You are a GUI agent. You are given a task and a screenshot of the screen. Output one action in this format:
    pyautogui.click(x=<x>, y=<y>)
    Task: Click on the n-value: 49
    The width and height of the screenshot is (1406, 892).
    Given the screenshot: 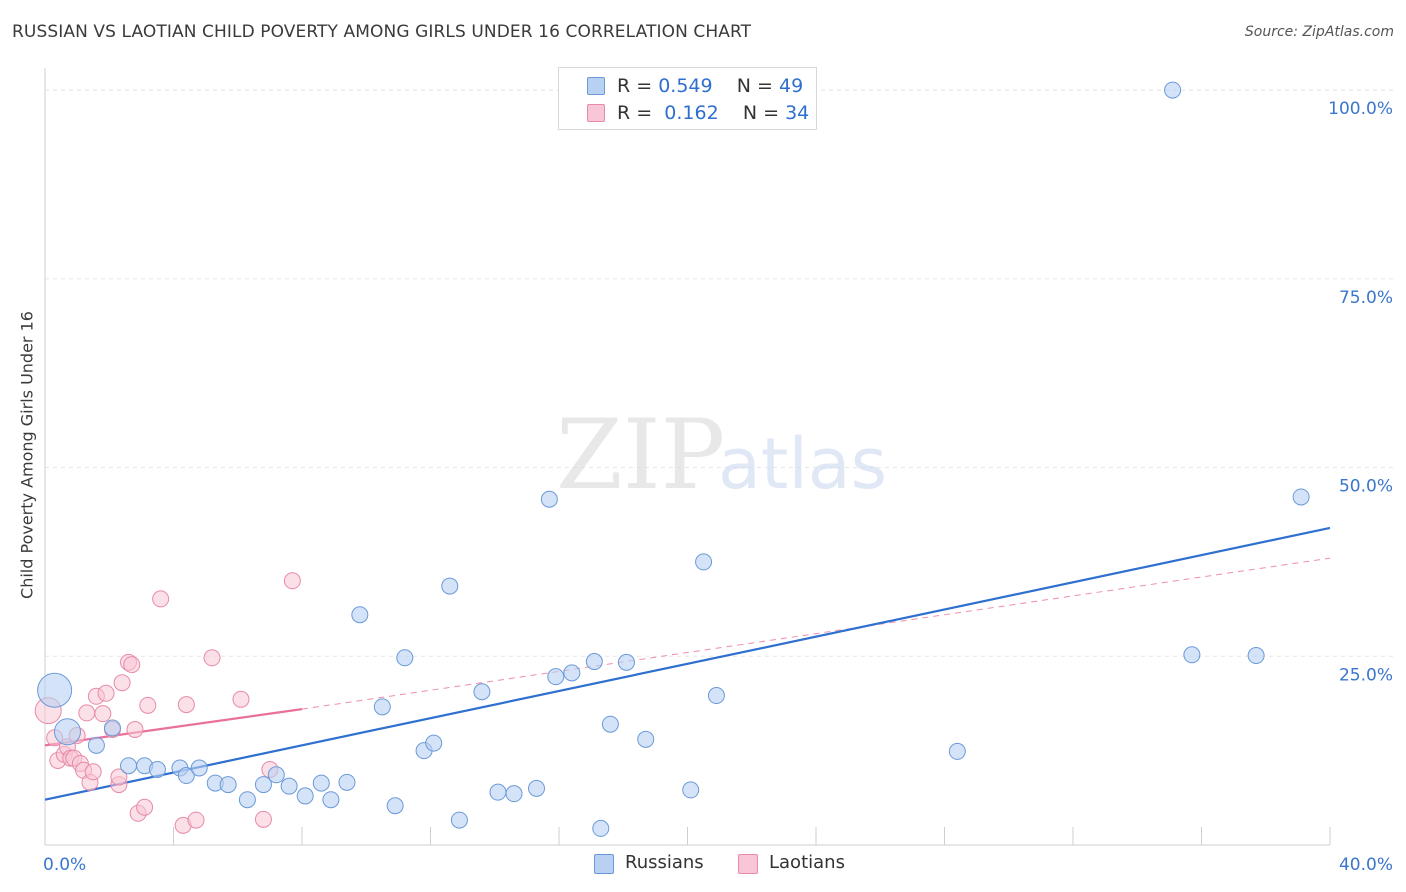 What is the action you would take?
    pyautogui.click(x=791, y=86)
    